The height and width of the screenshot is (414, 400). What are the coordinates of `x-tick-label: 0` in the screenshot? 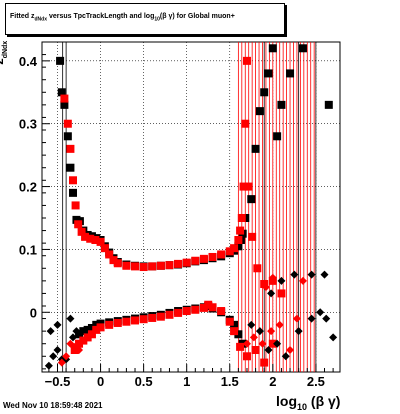 It's located at (100, 381).